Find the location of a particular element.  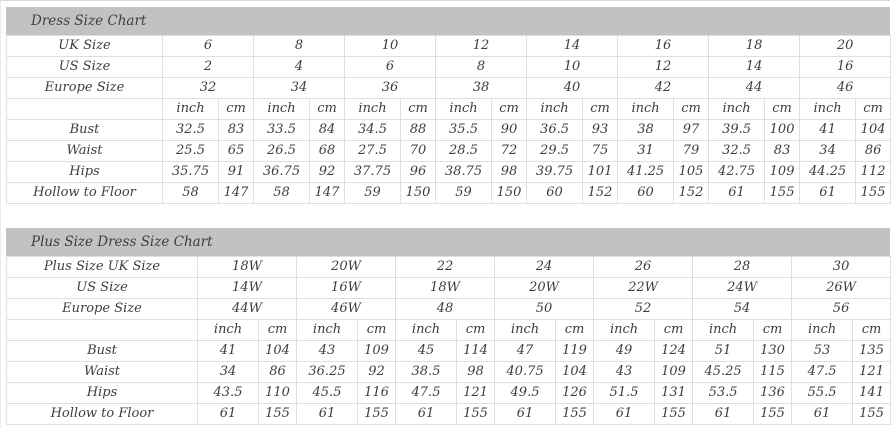

size-value-cell: 6 is located at coordinates (390, 67).